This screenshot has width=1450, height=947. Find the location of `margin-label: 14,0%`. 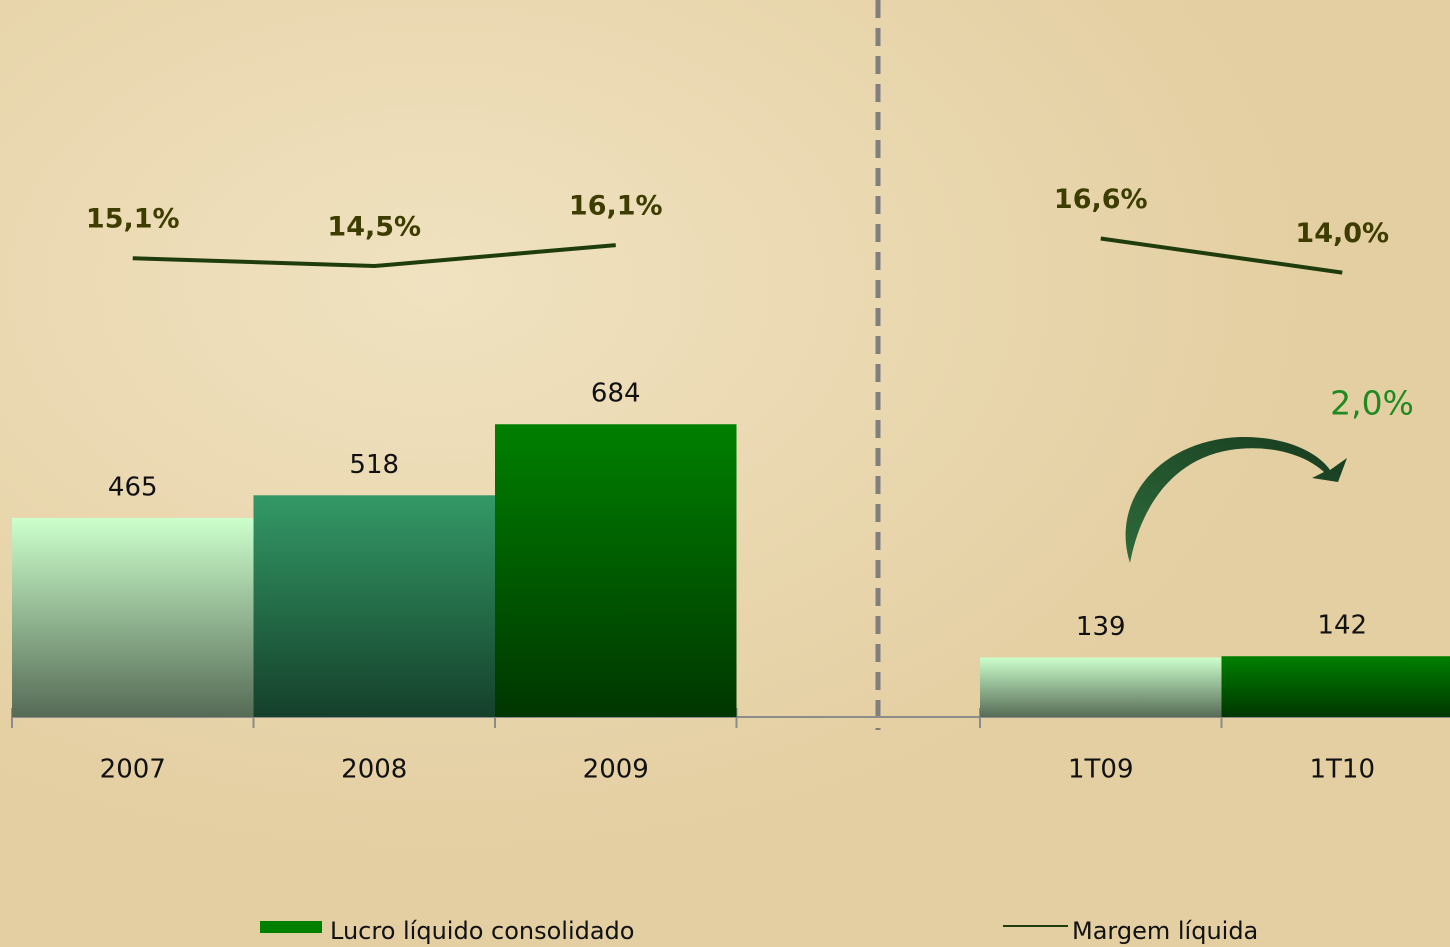

margin-label: 14,0% is located at coordinates (1342, 233).